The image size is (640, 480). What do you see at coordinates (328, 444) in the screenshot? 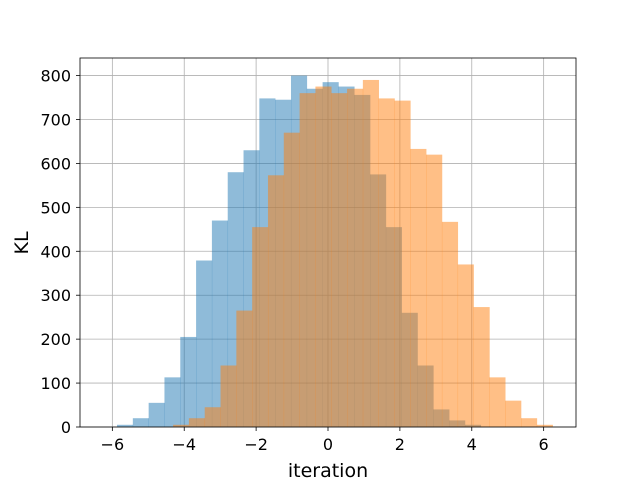
I see `x-tick-label: 0` at bounding box center [328, 444].